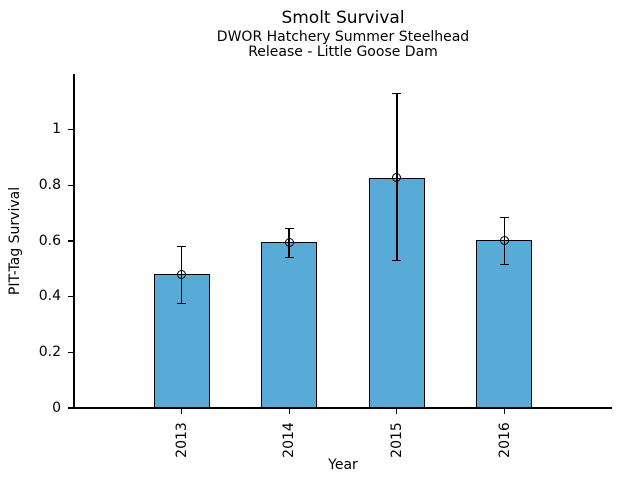  I want to click on y-tick-label: 0.2, so click(49, 351).